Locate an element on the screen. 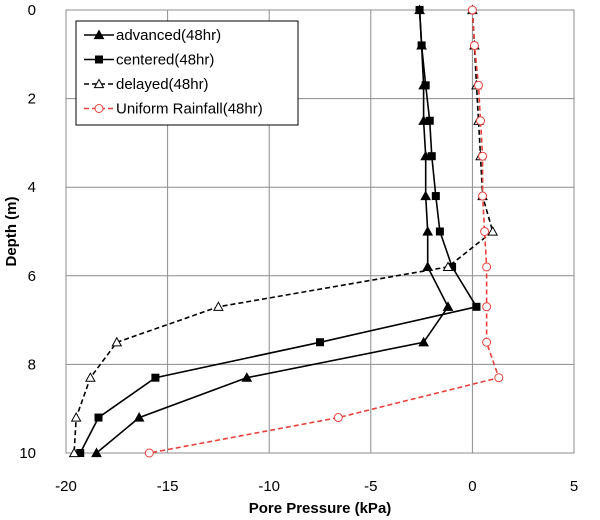 This screenshot has height=520, width=600. y-tick-label: 6 is located at coordinates (32, 276).